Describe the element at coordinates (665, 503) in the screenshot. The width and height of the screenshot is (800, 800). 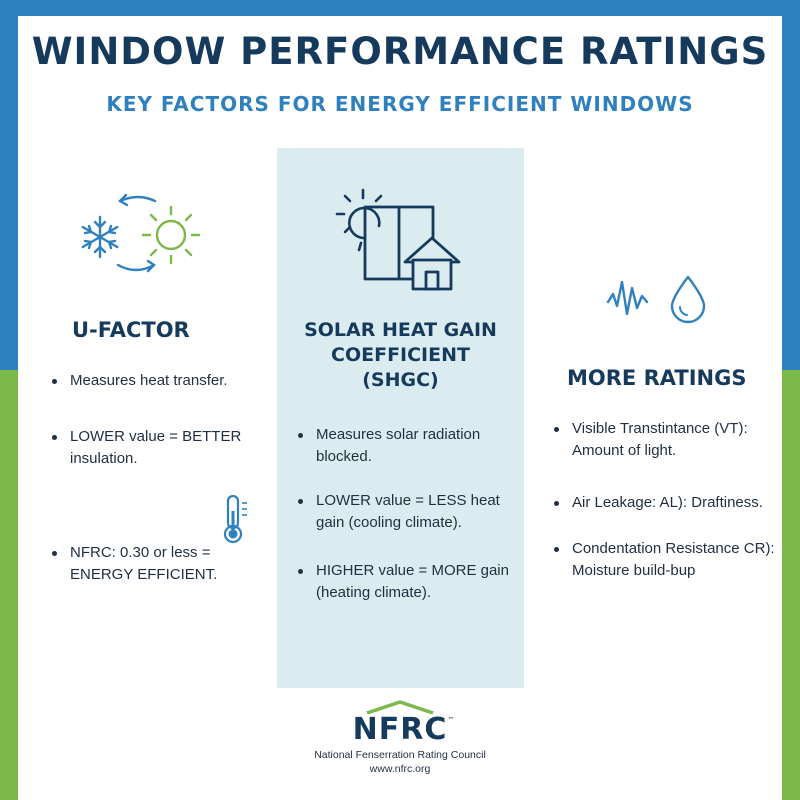
I see `list-item: Air Leakage: AL): Draftiness.` at that location.